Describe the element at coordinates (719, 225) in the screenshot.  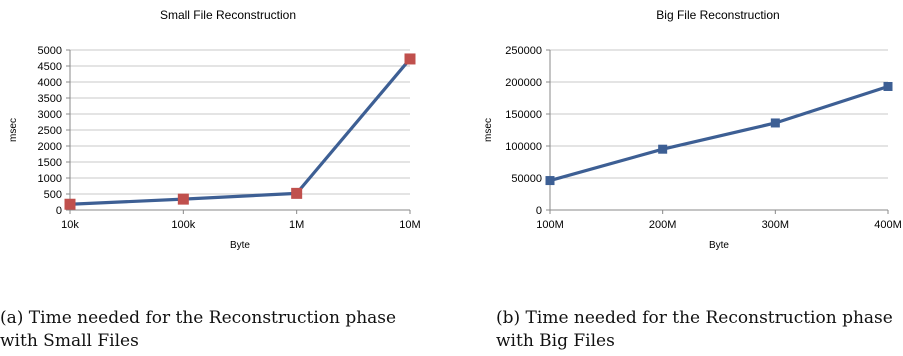
I see `x-tick-labels: 100M 200M 300M 400M` at that location.